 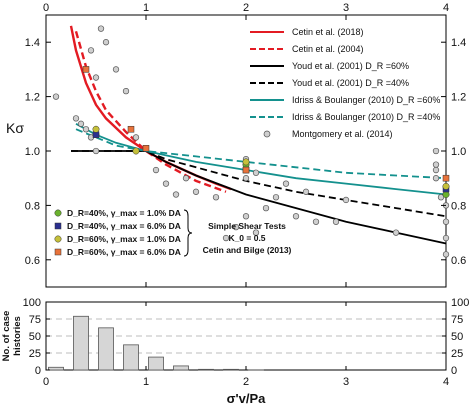 I want to click on legend-entry-label: Idriss & Boulanger (2010) D_R =60%, so click(x=366, y=100).